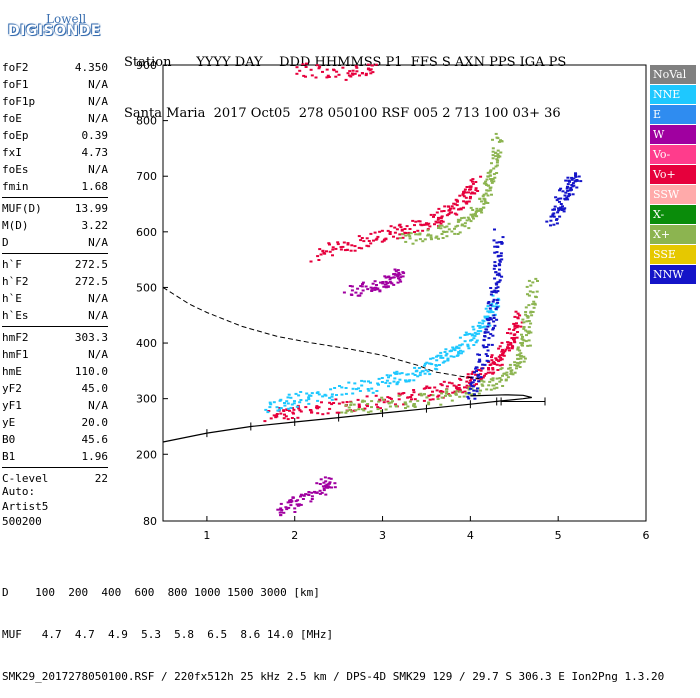  Describe the element at coordinates (321, 333) in the screenshot. I see `upper-profile-dashed` at that location.